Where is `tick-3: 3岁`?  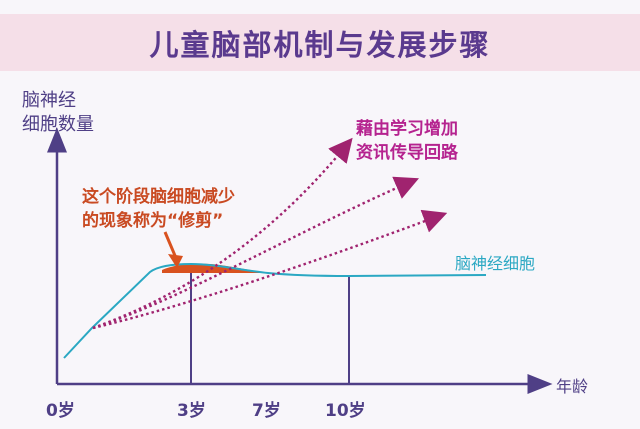
tick-3: 3岁 is located at coordinates (191, 411).